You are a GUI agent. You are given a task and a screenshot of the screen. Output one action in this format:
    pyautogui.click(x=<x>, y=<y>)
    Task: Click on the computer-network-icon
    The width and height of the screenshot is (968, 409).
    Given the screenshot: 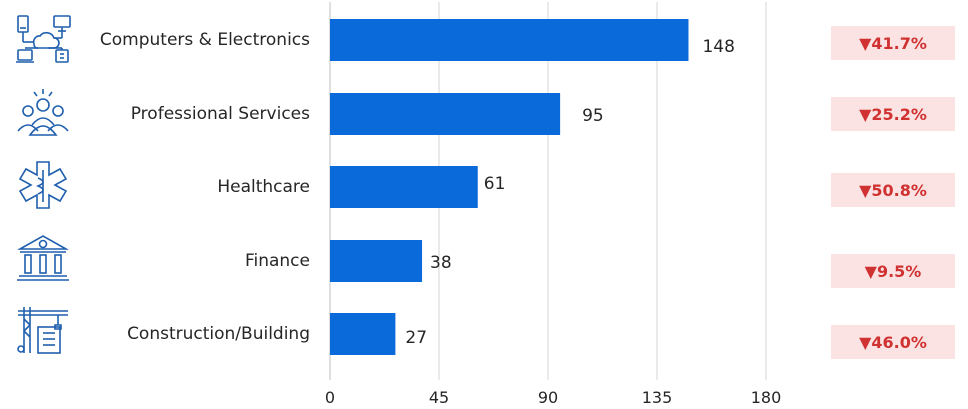 What is the action you would take?
    pyautogui.click(x=43, y=39)
    